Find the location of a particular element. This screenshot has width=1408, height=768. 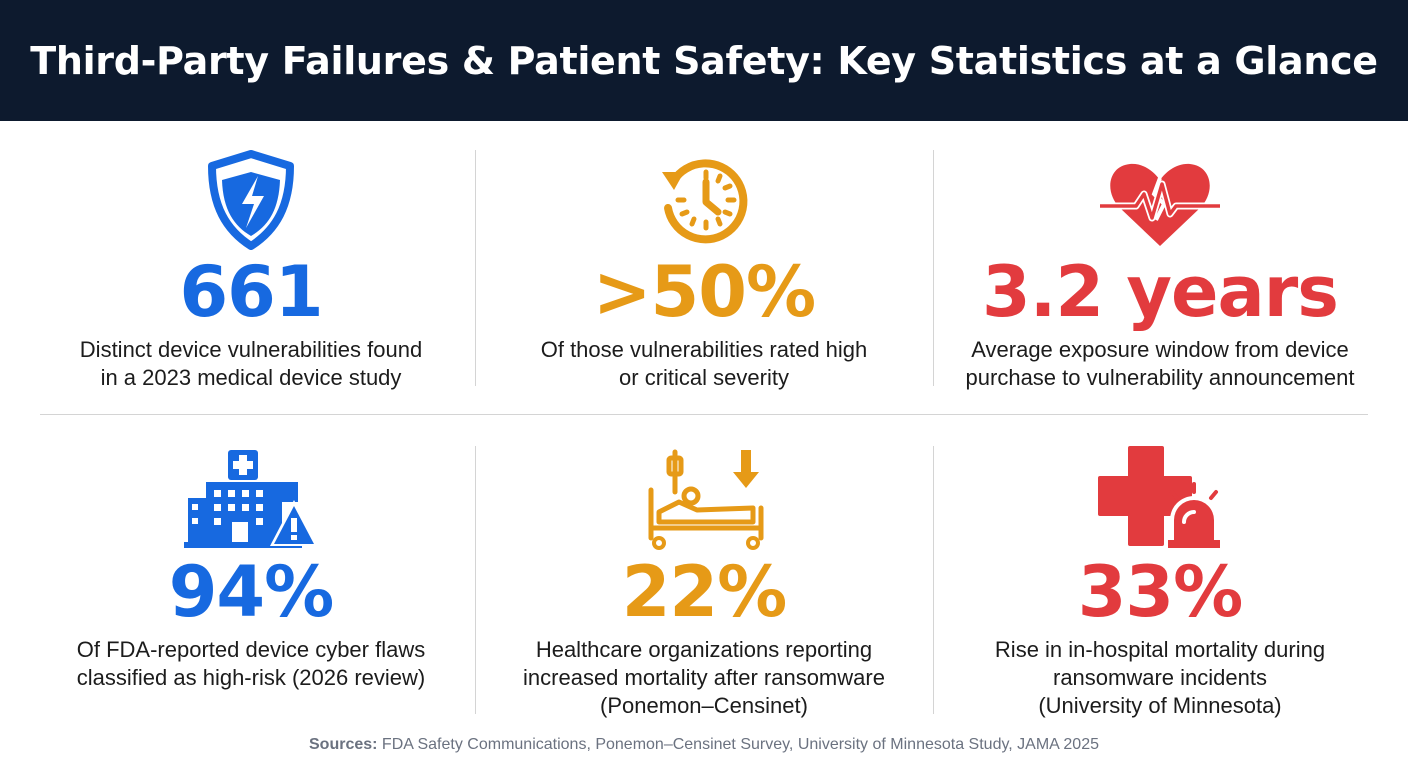

hospital-warning-icon is located at coordinates (251, 495).